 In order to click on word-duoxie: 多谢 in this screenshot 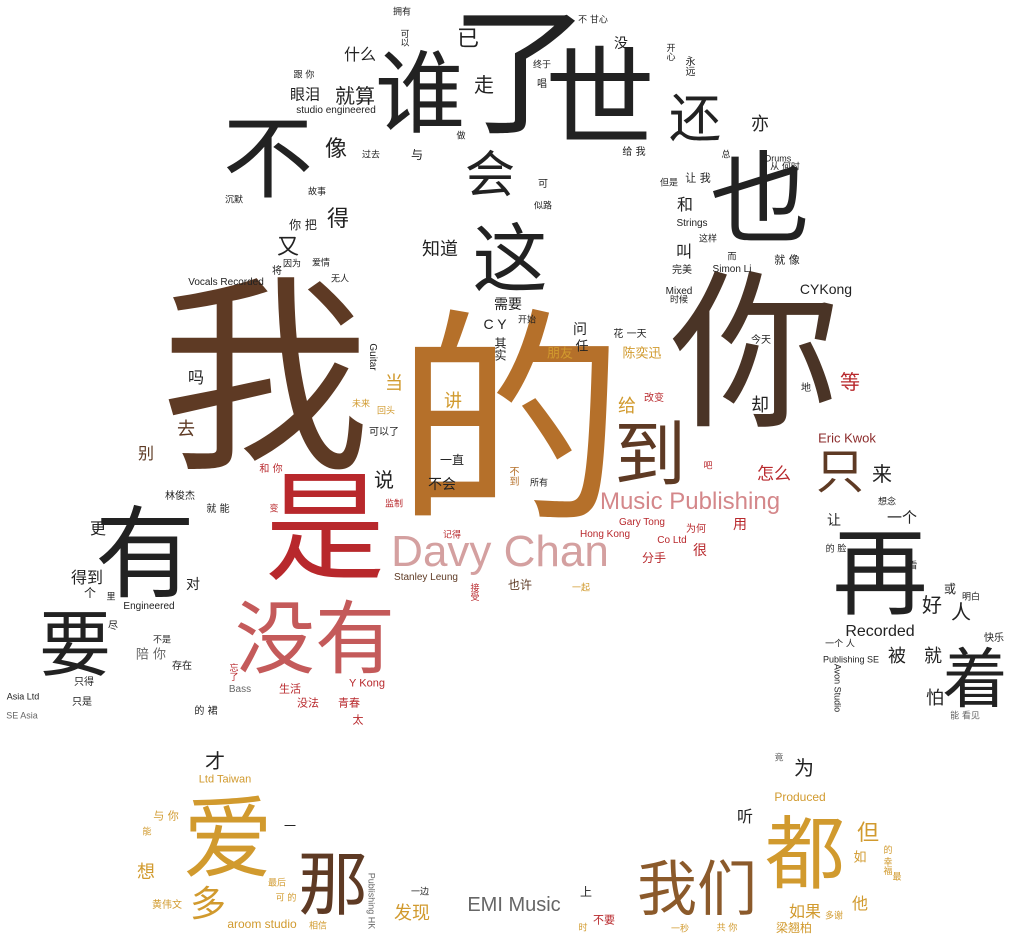, I will do `click(834, 916)`.